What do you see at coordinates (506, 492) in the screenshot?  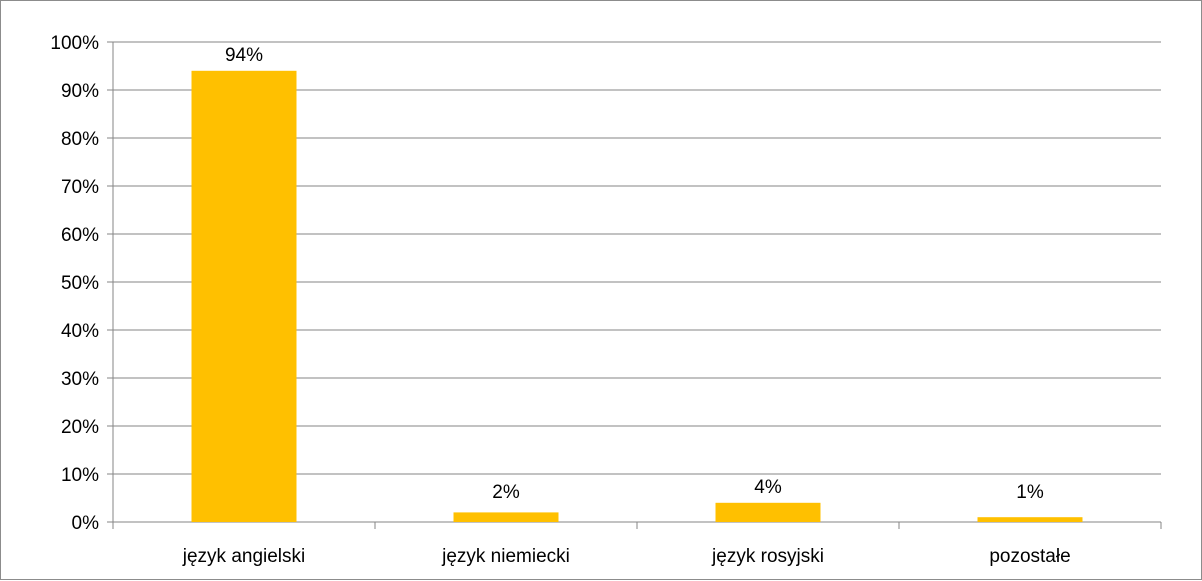 I see `data-label: 2%` at bounding box center [506, 492].